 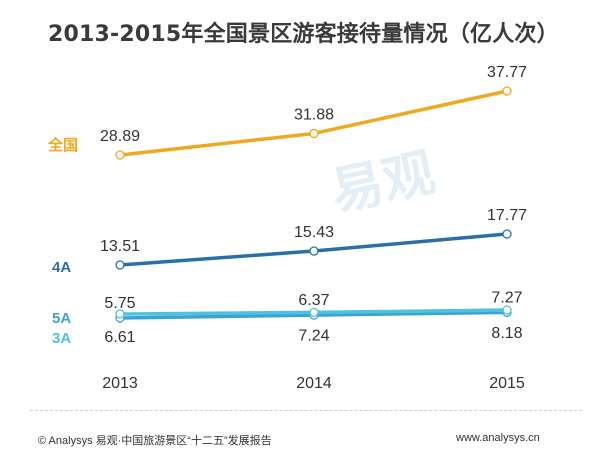 What do you see at coordinates (314, 232) in the screenshot?
I see `data-label: 15.43` at bounding box center [314, 232].